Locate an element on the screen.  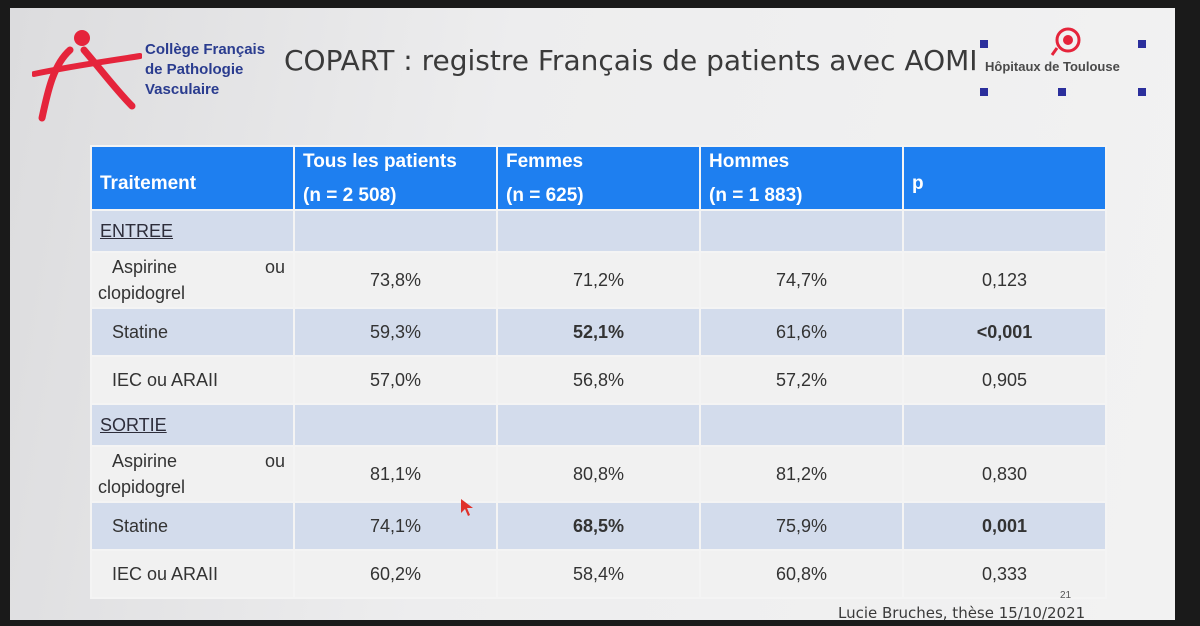
cell-femmes: 68,5% is located at coordinates (598, 526).